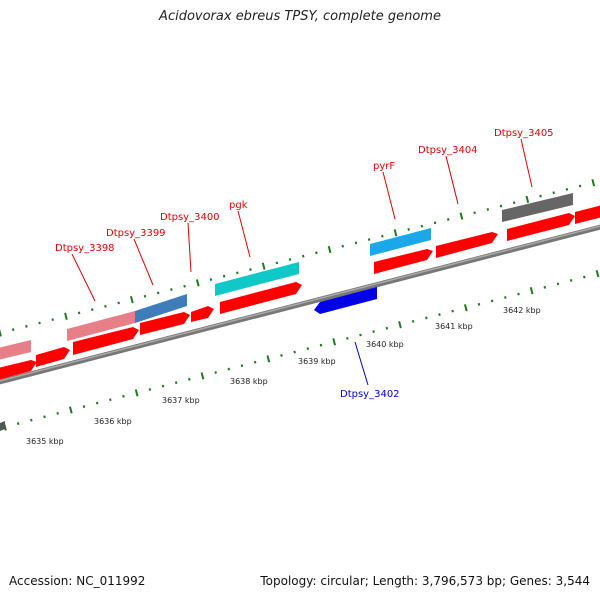 This screenshot has height=600, width=600. What do you see at coordinates (161, 308) in the screenshot?
I see `feature-dtpsy-3399-blue` at bounding box center [161, 308].